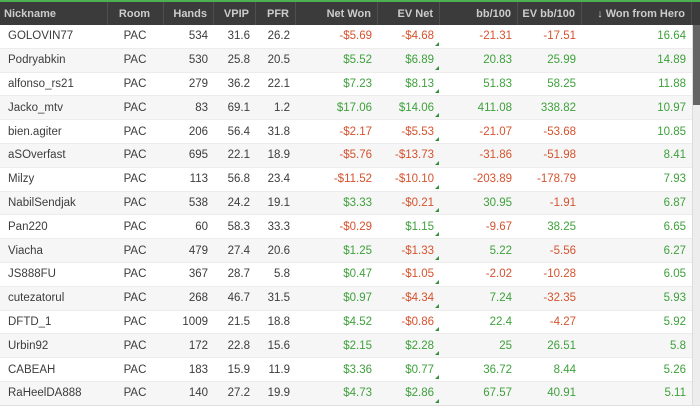  I want to click on vpip-cell: 21.5, so click(238, 321).